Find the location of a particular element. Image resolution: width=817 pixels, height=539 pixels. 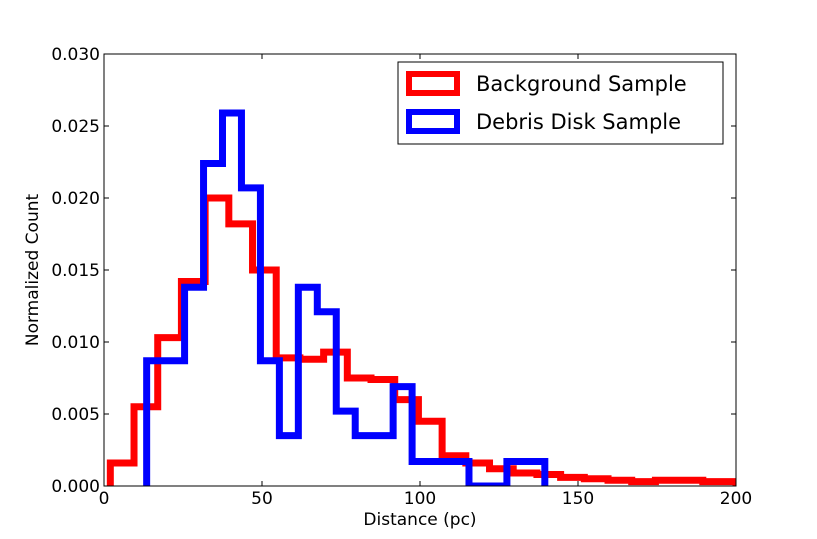

x-tick-label: 50 is located at coordinates (262, 499).